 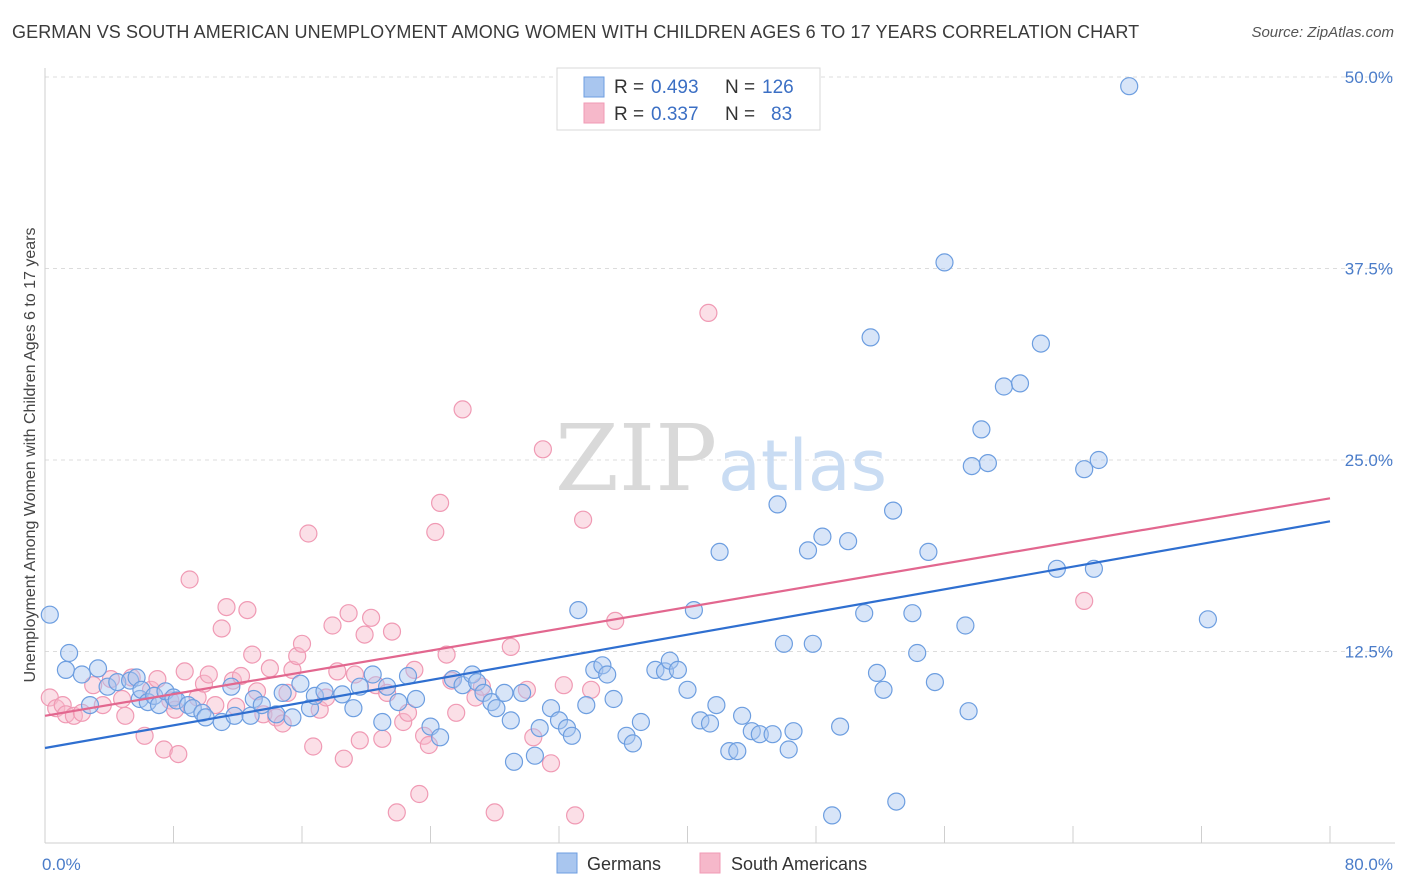 What do you see at coordinates (799, 864) in the screenshot?
I see `legend-south-americans-label: South Americans` at bounding box center [799, 864].